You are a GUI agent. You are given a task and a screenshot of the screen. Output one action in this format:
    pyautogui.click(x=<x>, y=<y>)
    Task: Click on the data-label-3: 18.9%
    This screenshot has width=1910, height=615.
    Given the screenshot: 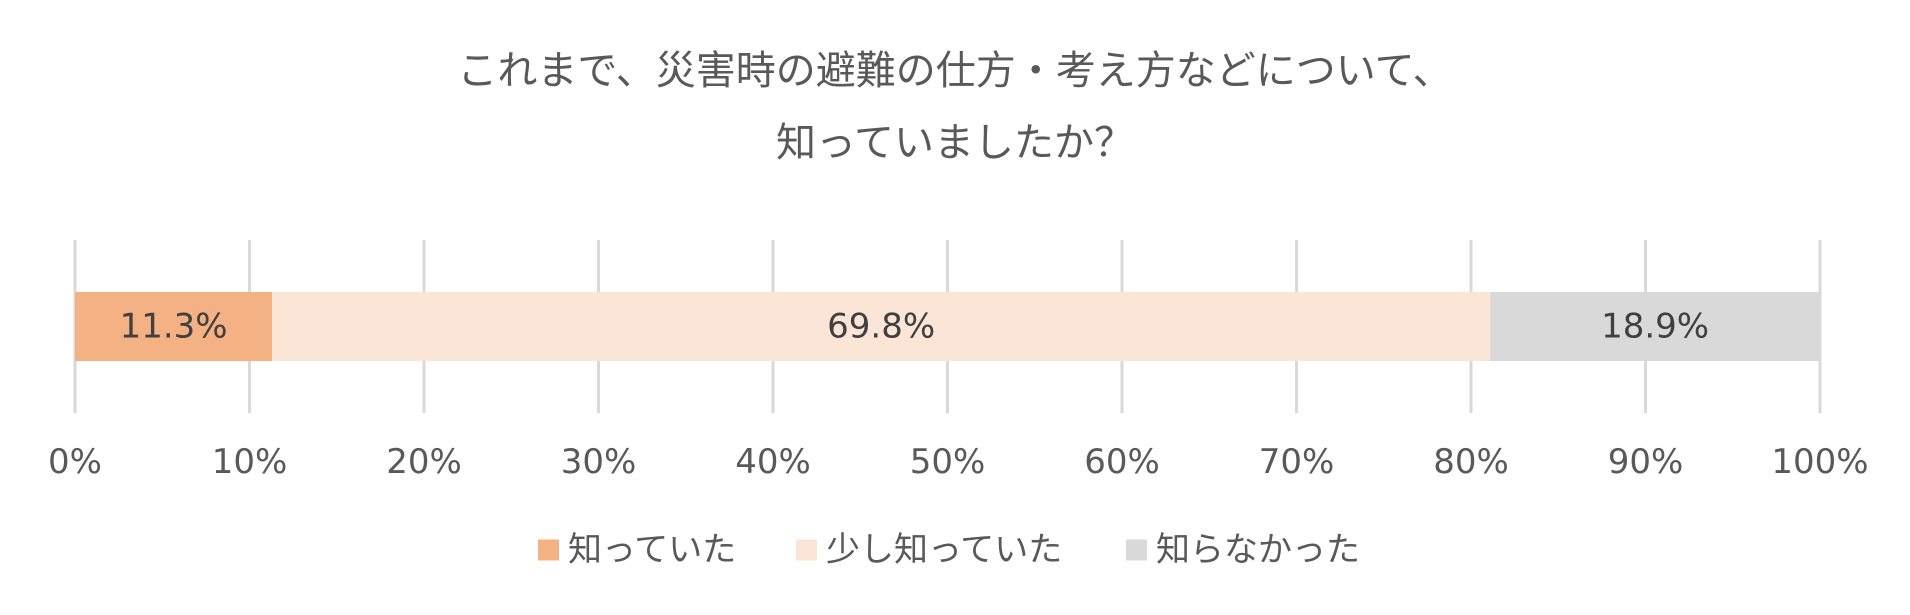 What is the action you would take?
    pyautogui.click(x=1655, y=327)
    